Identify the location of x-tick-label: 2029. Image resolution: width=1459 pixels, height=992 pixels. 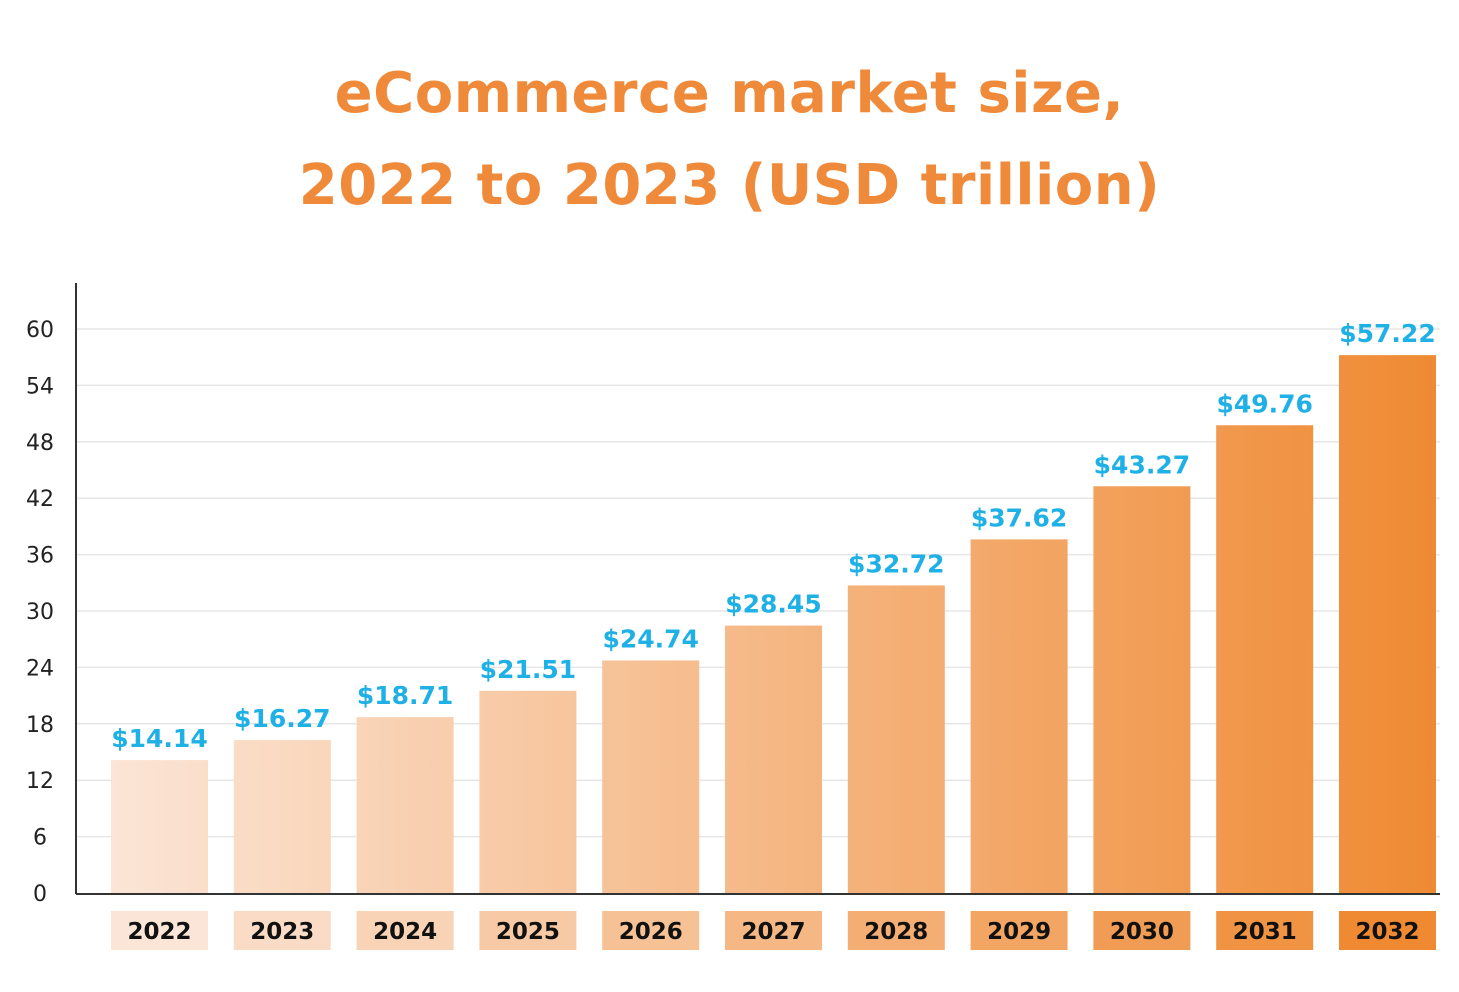
(1019, 932).